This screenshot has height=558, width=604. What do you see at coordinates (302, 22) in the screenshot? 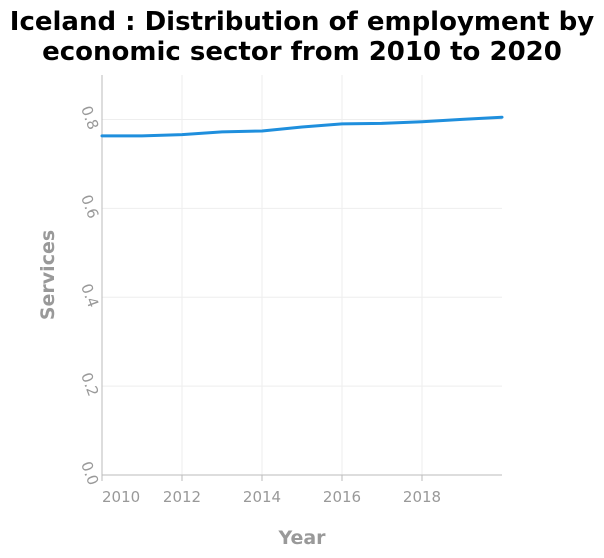
I see `chart-title-line-1: Iceland : Distribution of employment by` at bounding box center [302, 22].